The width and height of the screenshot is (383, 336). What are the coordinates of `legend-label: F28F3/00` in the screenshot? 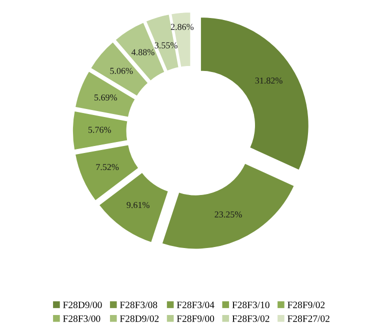 It's located at (81, 318).